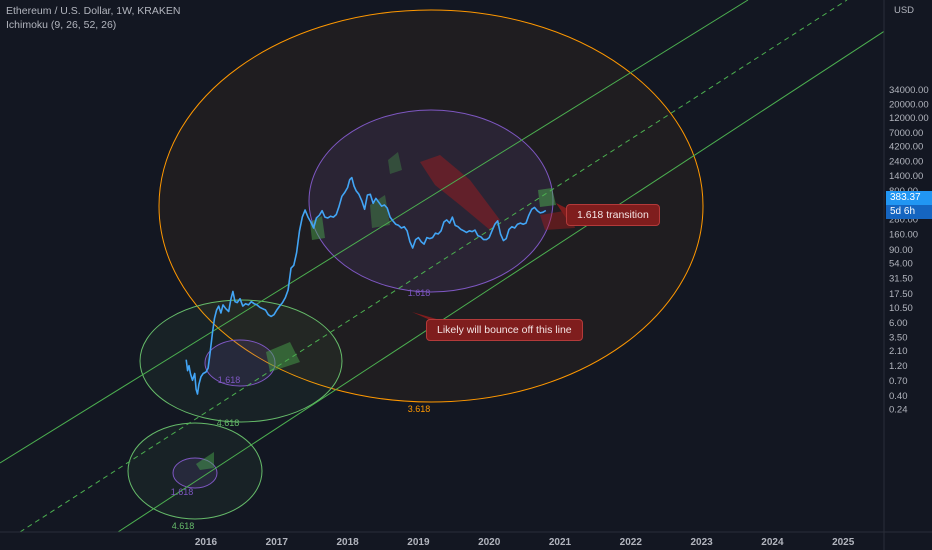  What do you see at coordinates (277, 542) in the screenshot?
I see `x-tick-label: 2017` at bounding box center [277, 542].